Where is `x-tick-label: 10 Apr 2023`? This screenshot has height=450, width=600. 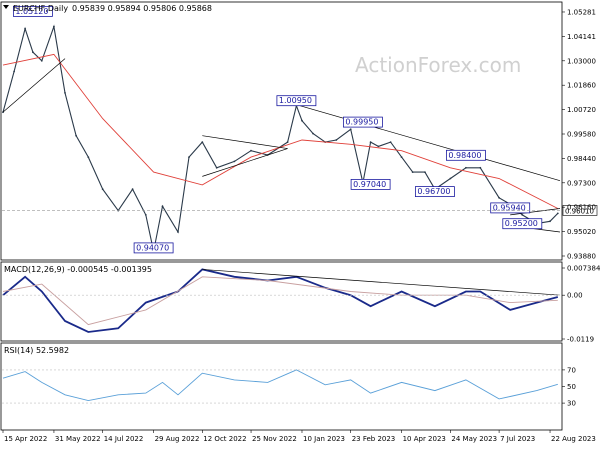
x-tick-label: 10 Apr 2023 is located at coordinates (424, 439).